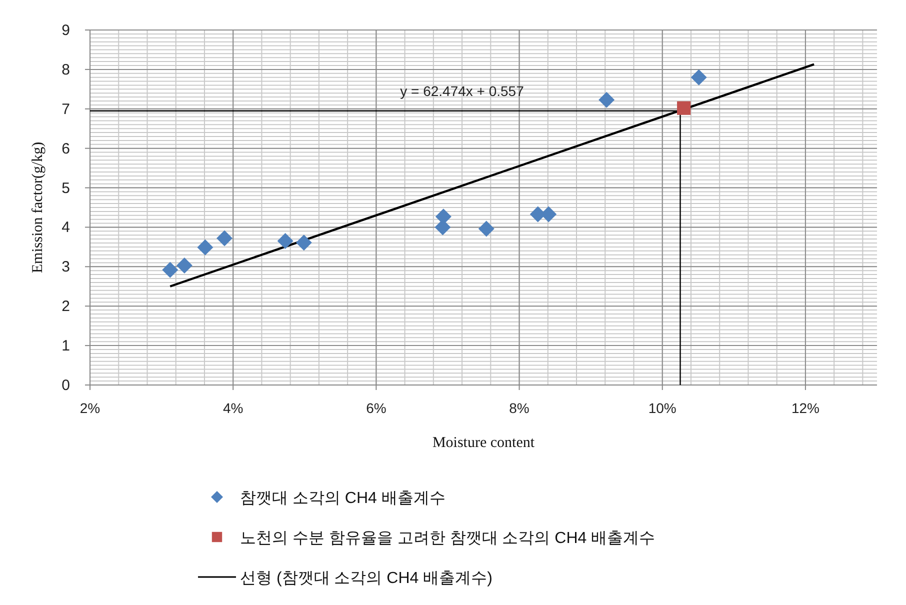 This screenshot has width=906, height=605. What do you see at coordinates (66, 149) in the screenshot?
I see `y-tick-label: 6` at bounding box center [66, 149].